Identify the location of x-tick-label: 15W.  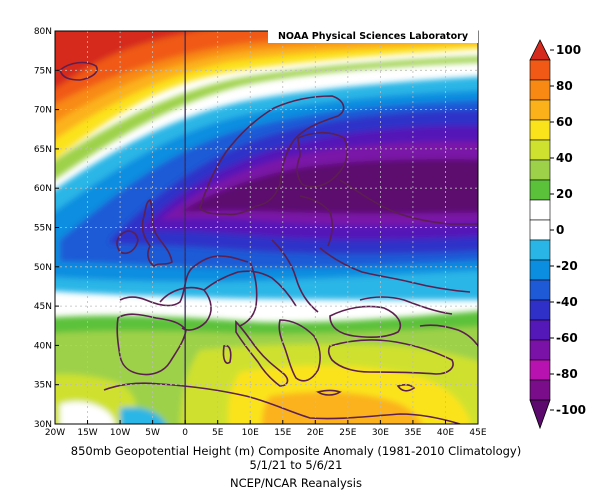
(87, 433).